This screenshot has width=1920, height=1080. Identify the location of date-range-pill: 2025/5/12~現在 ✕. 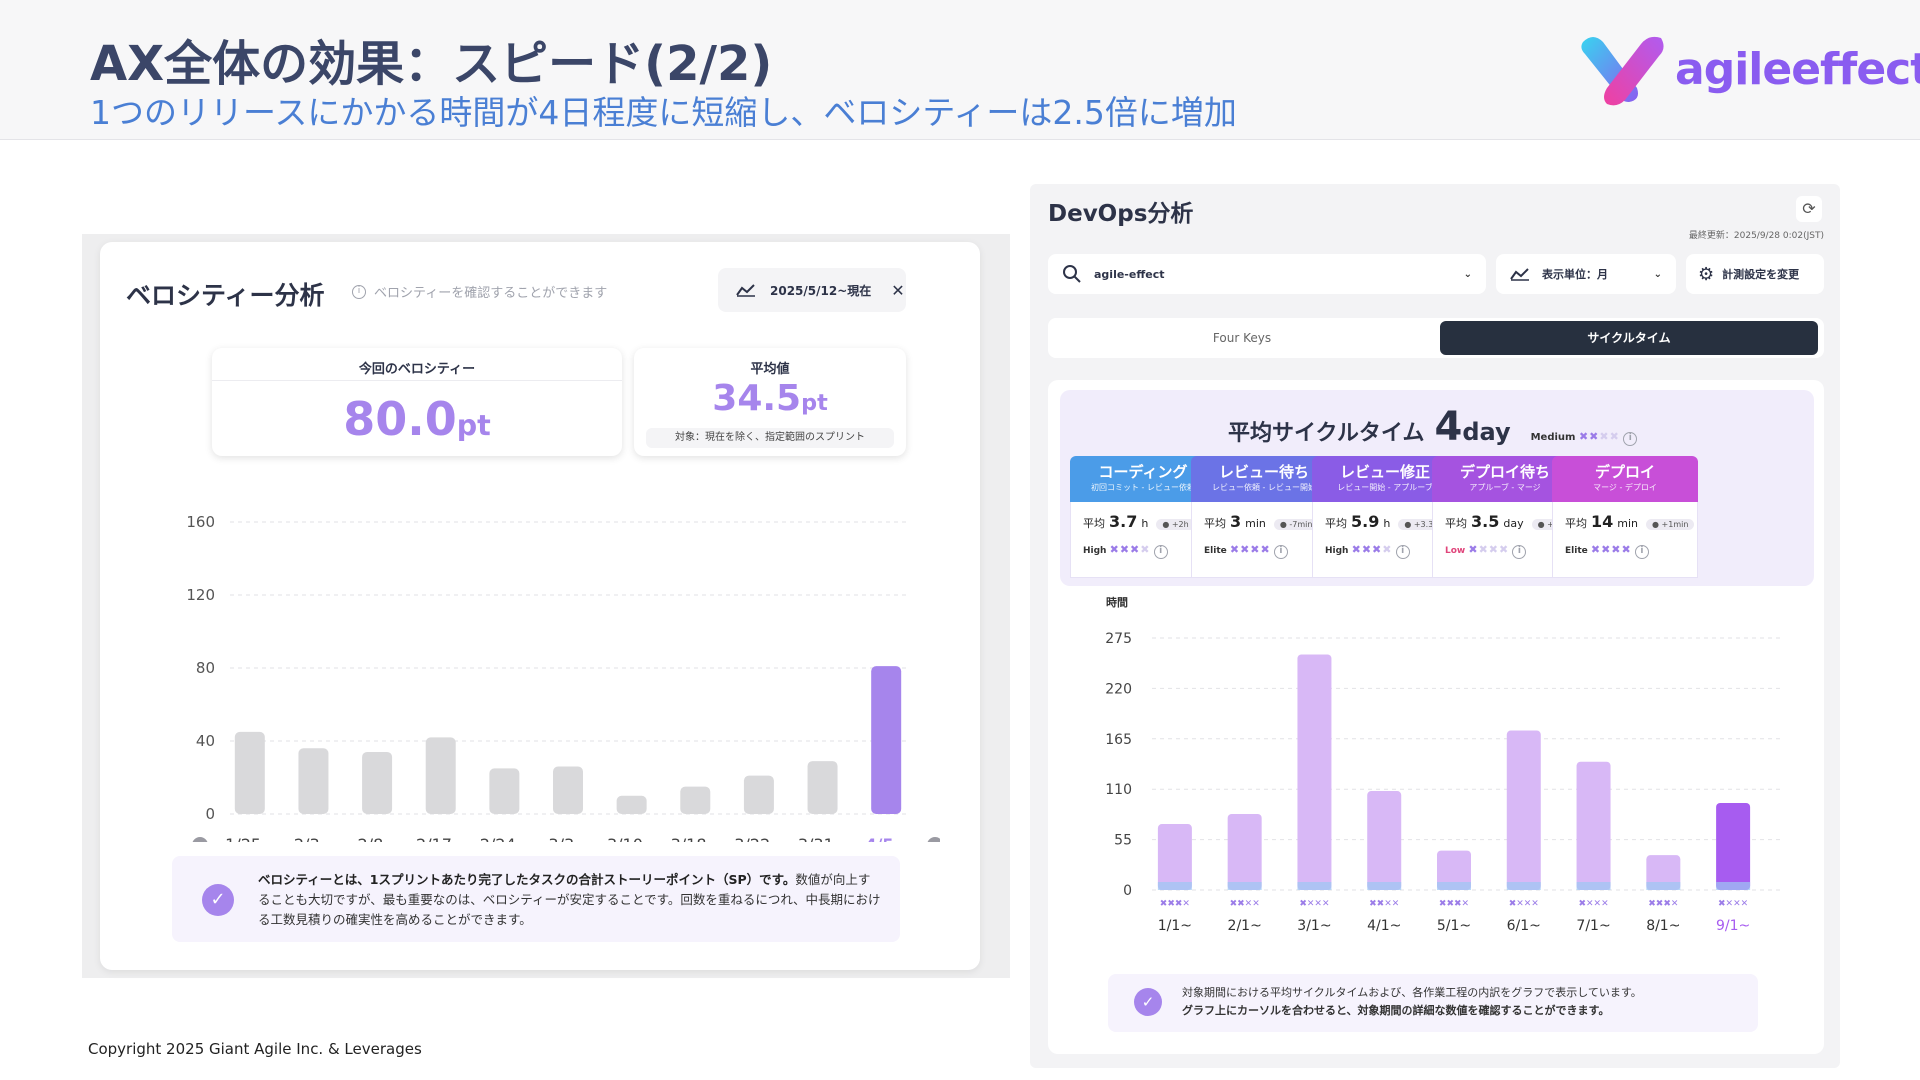
(812, 290).